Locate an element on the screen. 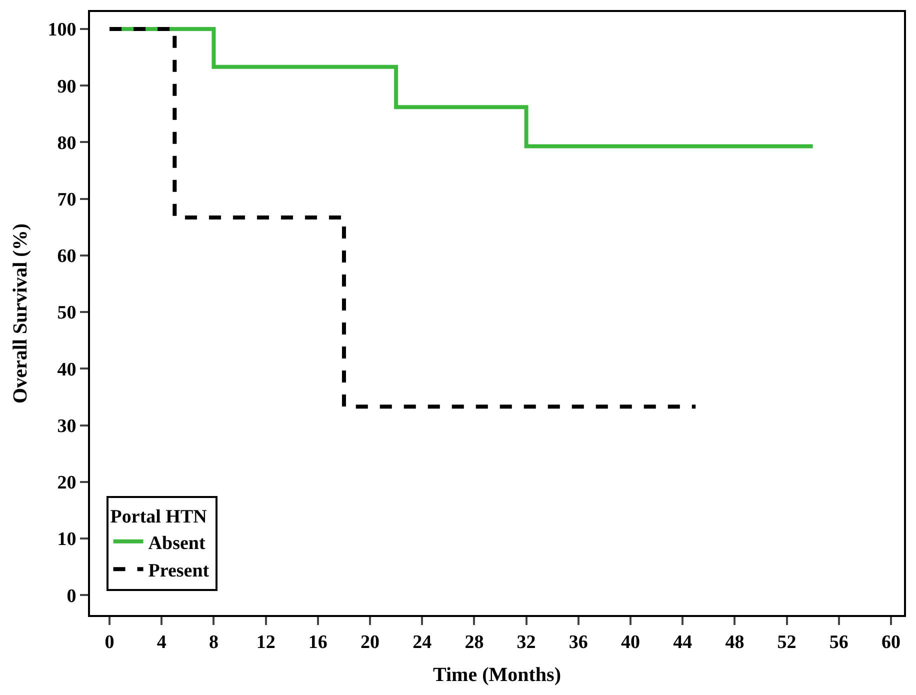  y-tick-label: 0 is located at coordinates (71, 596).